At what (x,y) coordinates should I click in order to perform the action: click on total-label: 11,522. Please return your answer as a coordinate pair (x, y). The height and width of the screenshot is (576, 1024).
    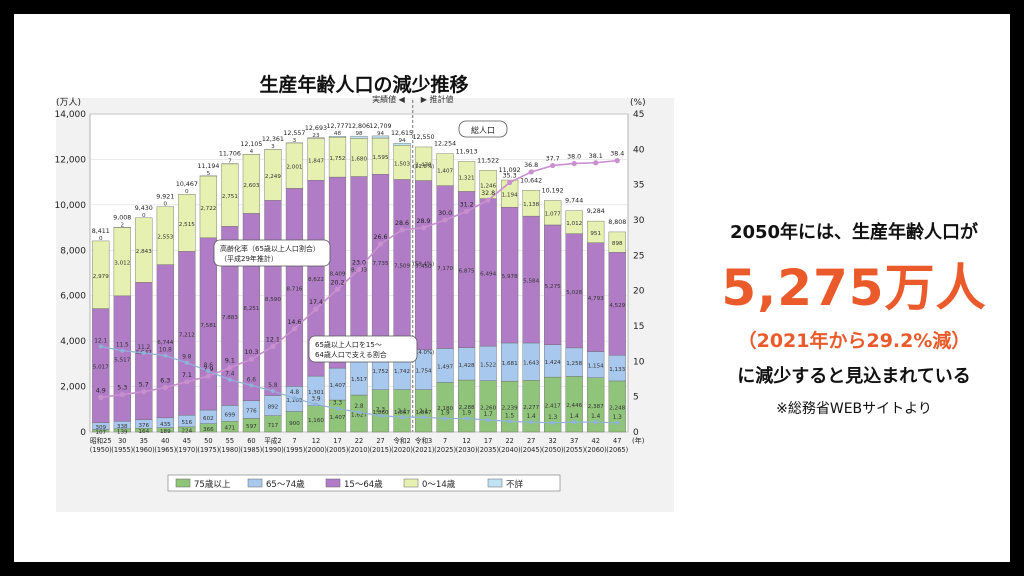
    Looking at the image, I should click on (488, 160).